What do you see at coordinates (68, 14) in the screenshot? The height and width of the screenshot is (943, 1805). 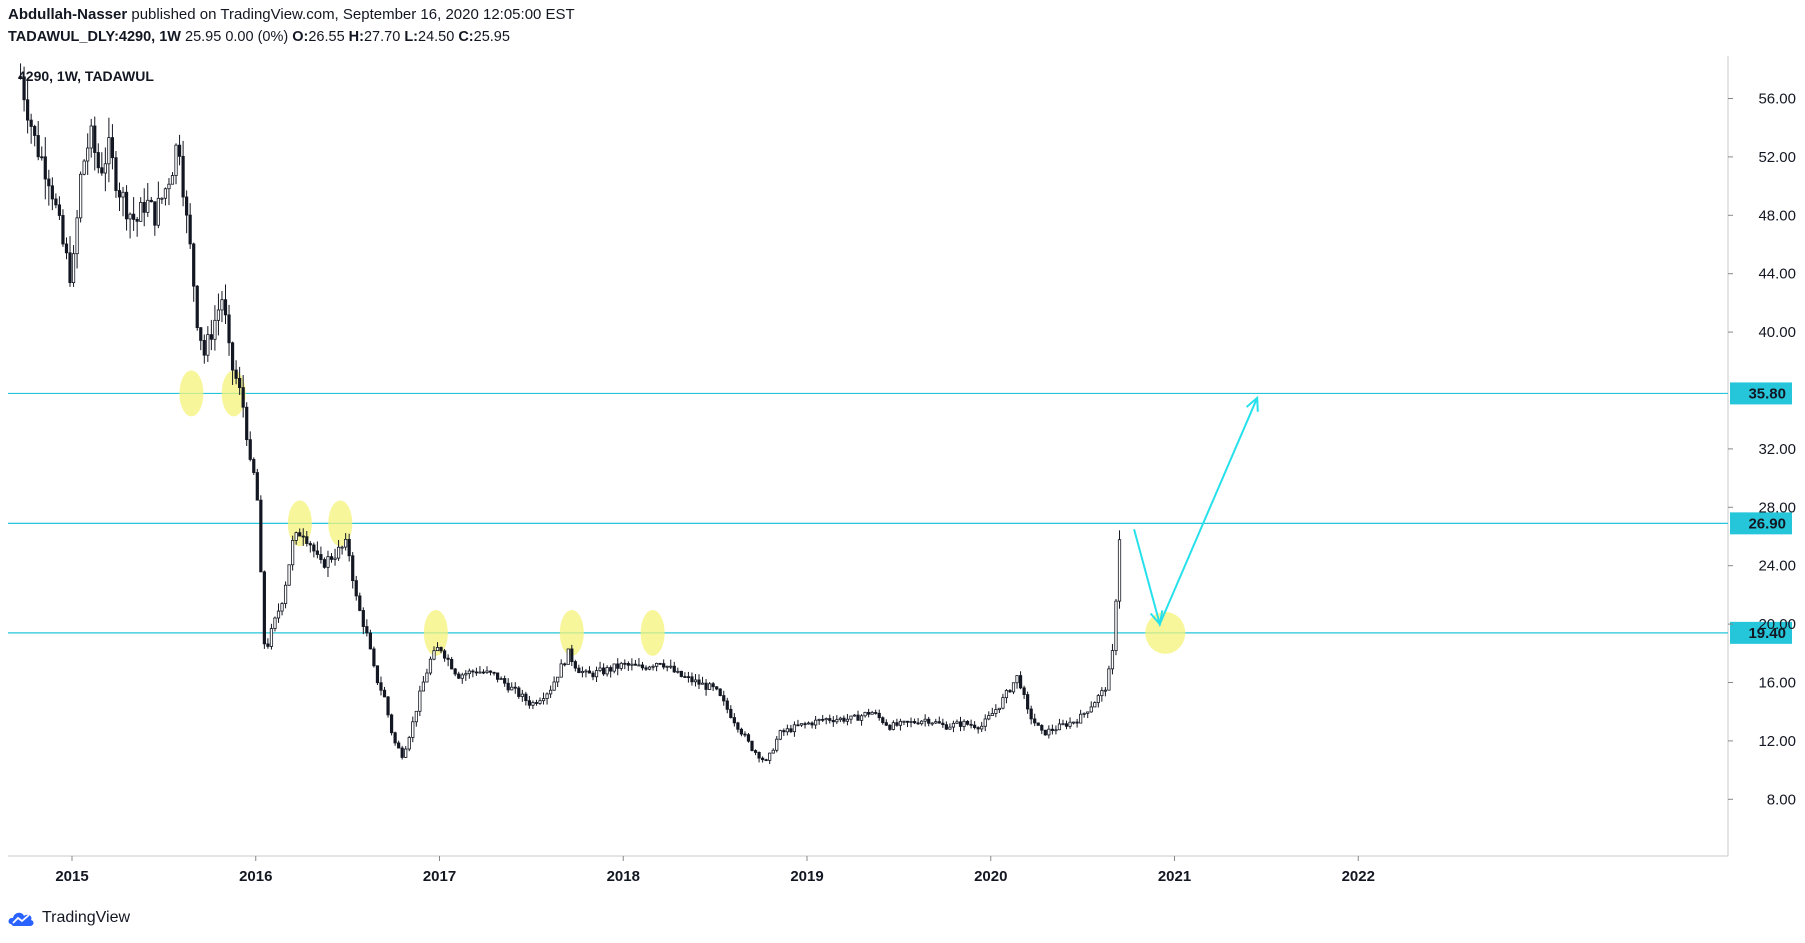 I see `author-name: Abdullah-Nasser` at bounding box center [68, 14].